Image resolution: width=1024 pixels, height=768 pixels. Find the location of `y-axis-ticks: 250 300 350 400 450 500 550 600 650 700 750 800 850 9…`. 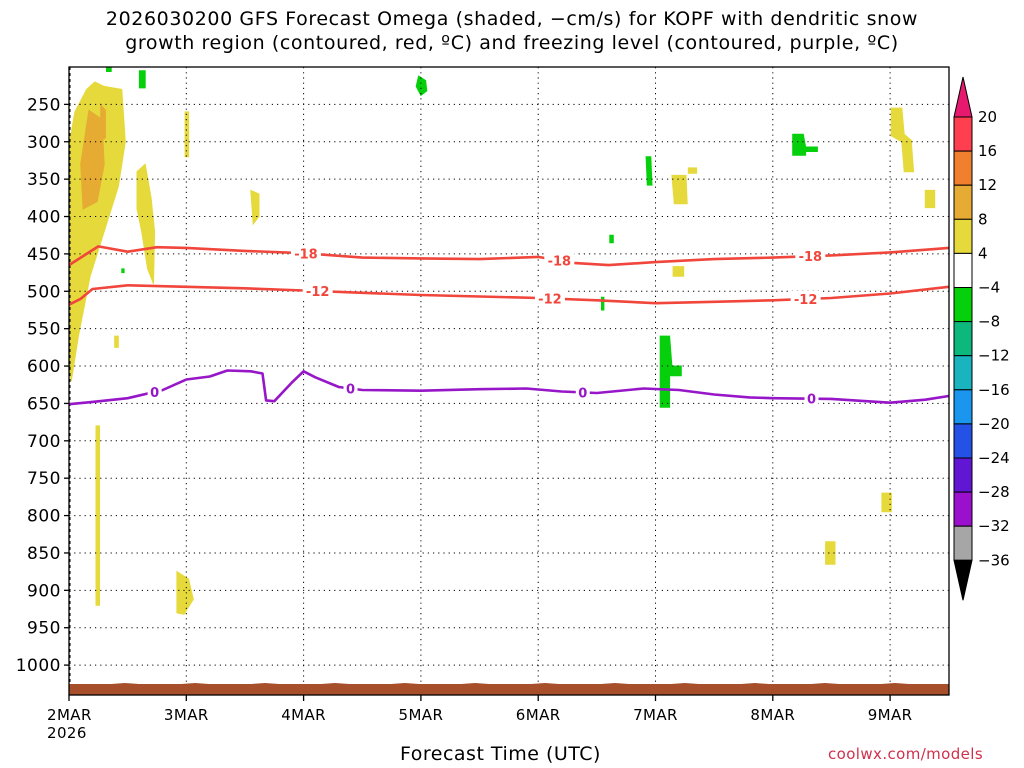

y-axis-ticks: 250 300 350 400 450 500 550 600 650 700 750 800 850 9… is located at coordinates (42, 385).